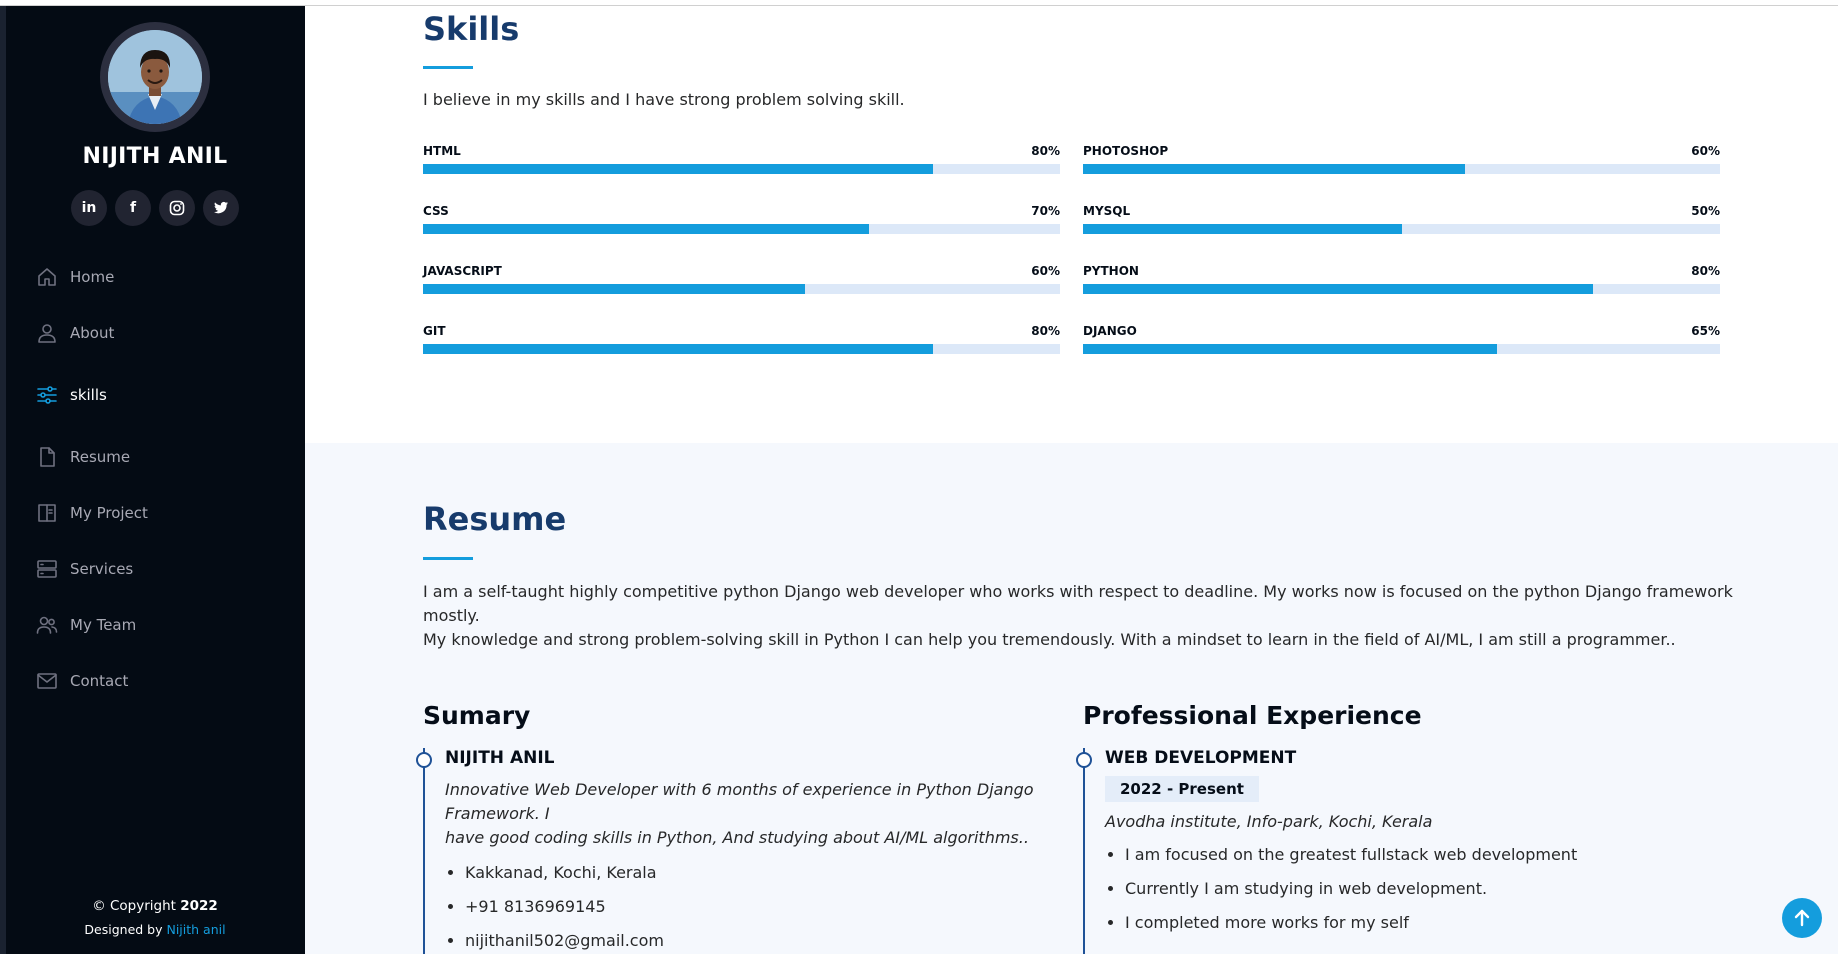 This screenshot has width=1838, height=954. What do you see at coordinates (88, 395) in the screenshot?
I see `nav-item-label: skills` at bounding box center [88, 395].